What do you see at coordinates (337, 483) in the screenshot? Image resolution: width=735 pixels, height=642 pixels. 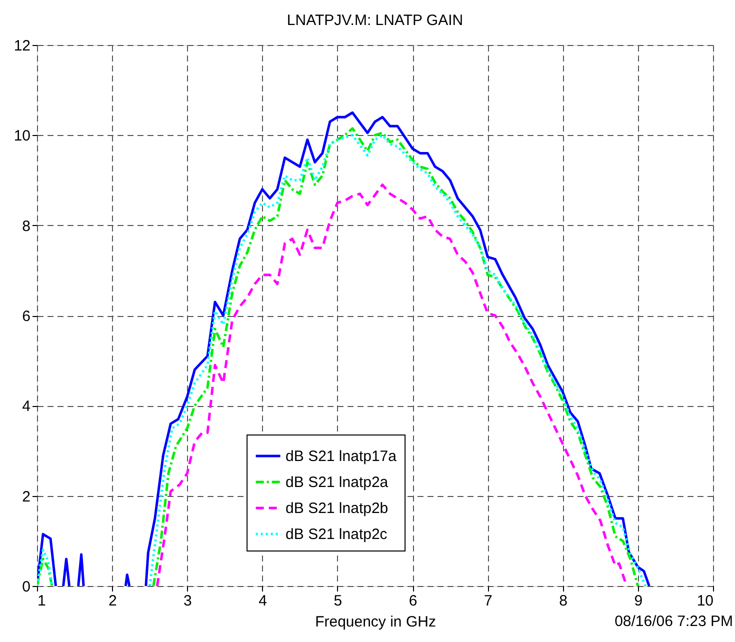 I see `legend-label: dB S21 lnatp2a` at bounding box center [337, 483].